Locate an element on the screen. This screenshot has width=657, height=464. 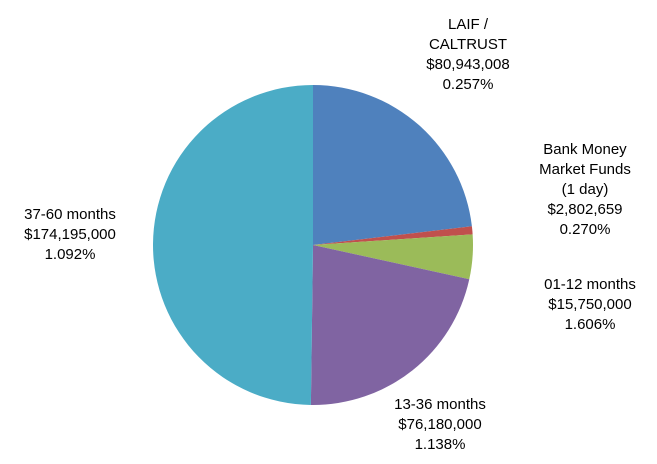
value-label: $174,195,000 is located at coordinates (70, 234).